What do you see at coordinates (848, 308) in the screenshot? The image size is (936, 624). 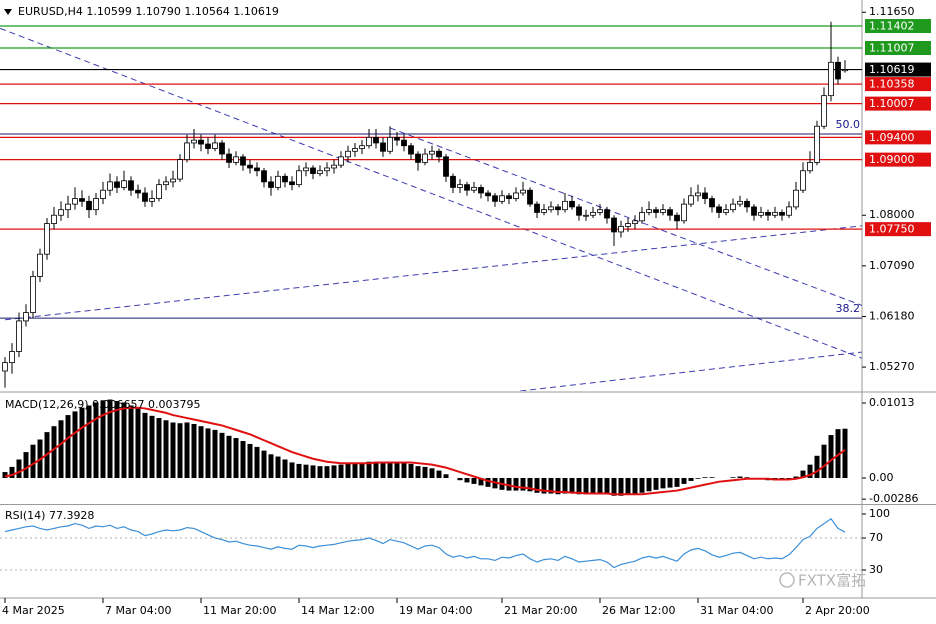 I see `fib-label: 38.2` at bounding box center [848, 308].